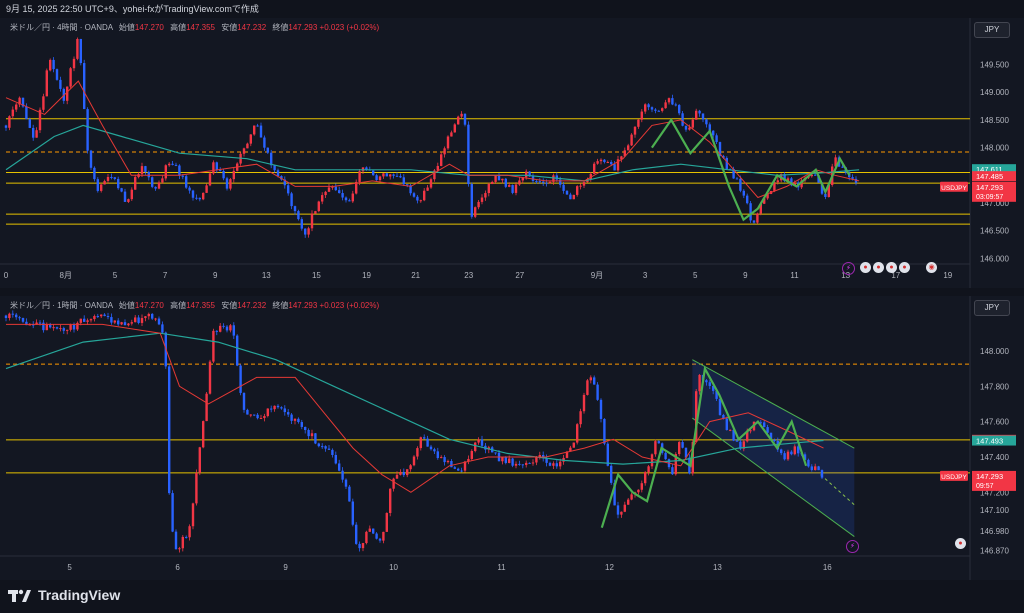  Describe the element at coordinates (349, 27) in the screenshot. I see `legend-change: +0.023 (+0.02%)` at that location.